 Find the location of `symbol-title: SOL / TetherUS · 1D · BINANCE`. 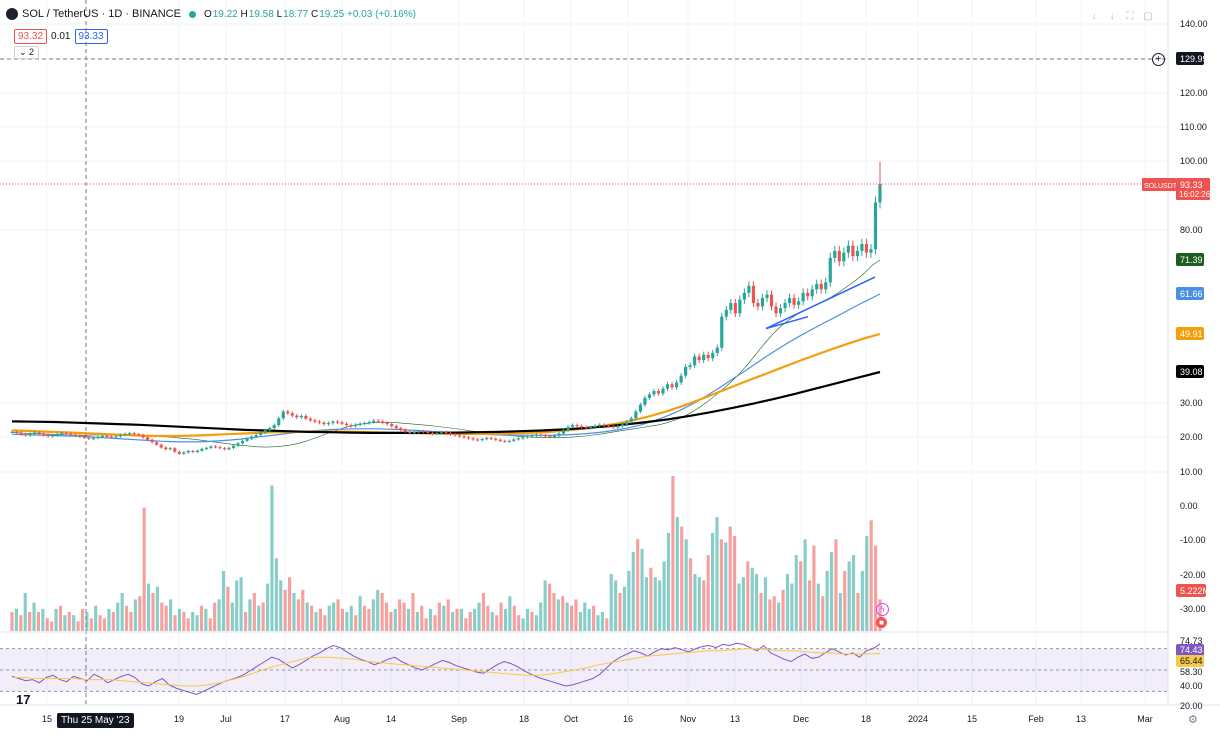

symbol-title: SOL / TetherUS · 1D · BINANCE is located at coordinates (101, 14).